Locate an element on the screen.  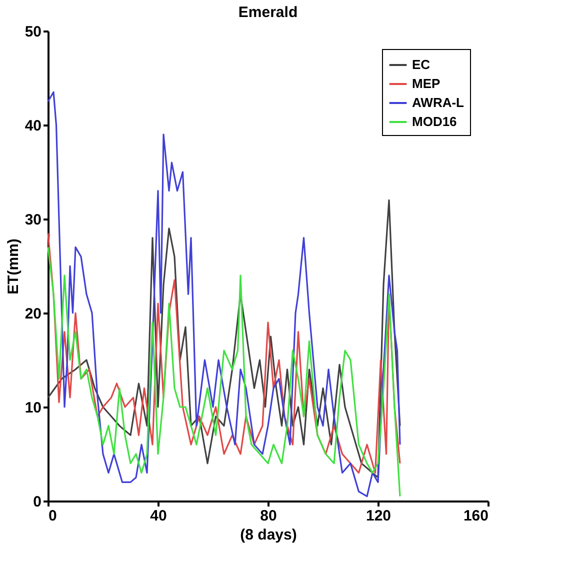
y-tick-label: 10 is located at coordinates (33, 408).